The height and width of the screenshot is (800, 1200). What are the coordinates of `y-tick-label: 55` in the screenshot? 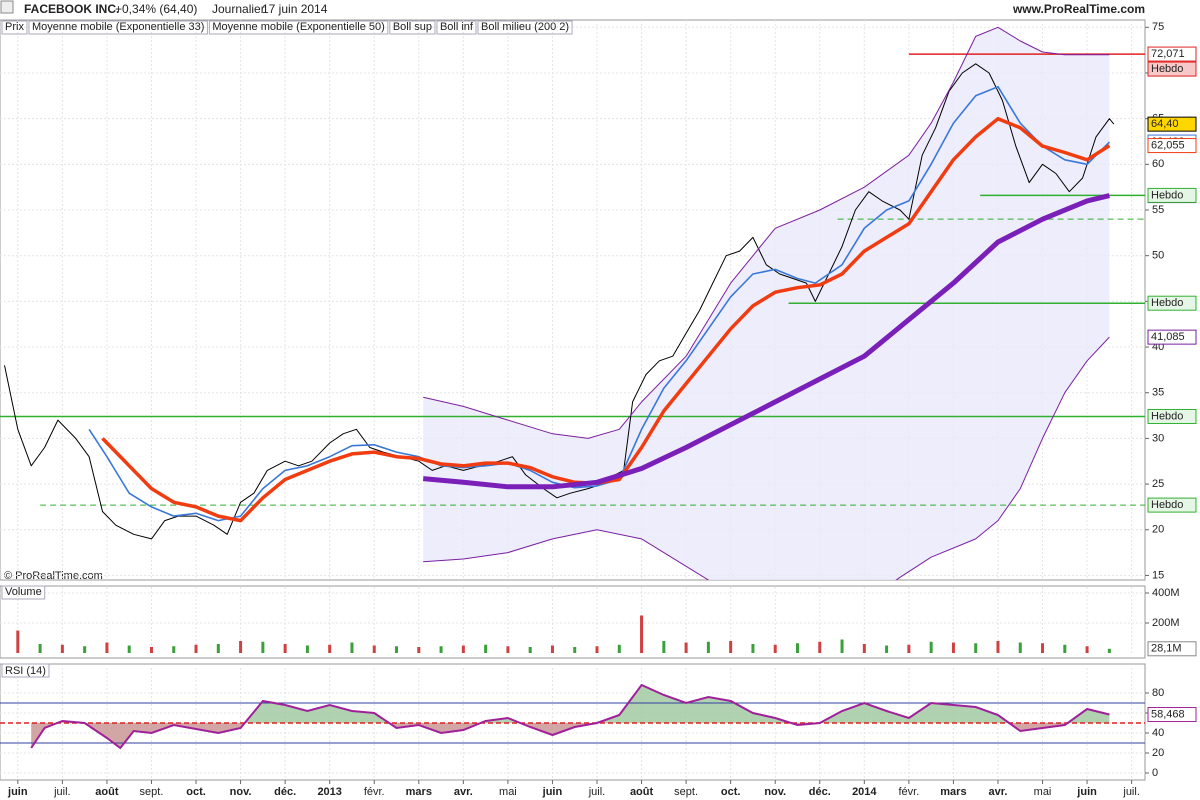 It's located at (1158, 210).